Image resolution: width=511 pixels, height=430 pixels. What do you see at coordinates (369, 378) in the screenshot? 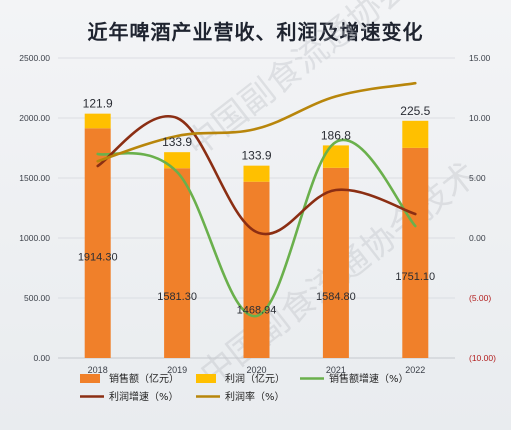
I see `legend-sales-growth-label: 销售额增速（%）` at bounding box center [369, 378].